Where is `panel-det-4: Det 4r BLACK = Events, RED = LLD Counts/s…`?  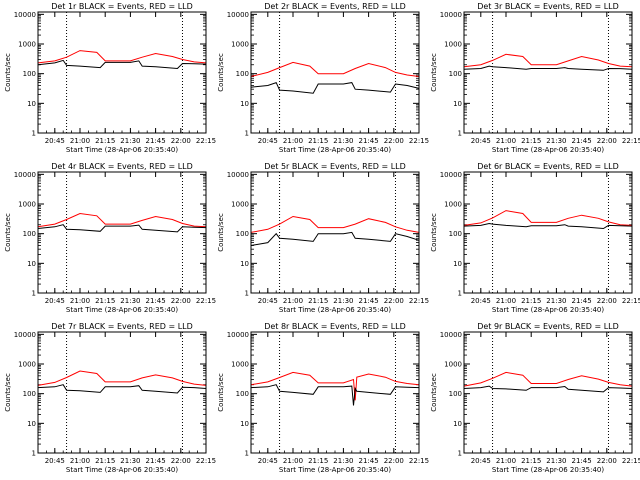
panel-det-4: Det 4r BLACK = Events, RED = LLD Counts/s… is located at coordinates (110, 238).